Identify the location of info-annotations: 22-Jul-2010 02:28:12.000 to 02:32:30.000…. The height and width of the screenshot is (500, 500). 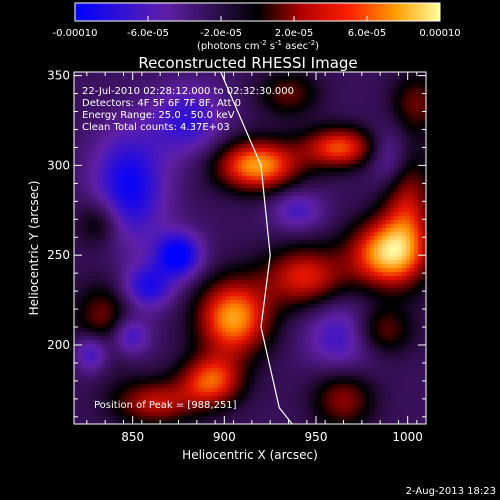
(188, 109).